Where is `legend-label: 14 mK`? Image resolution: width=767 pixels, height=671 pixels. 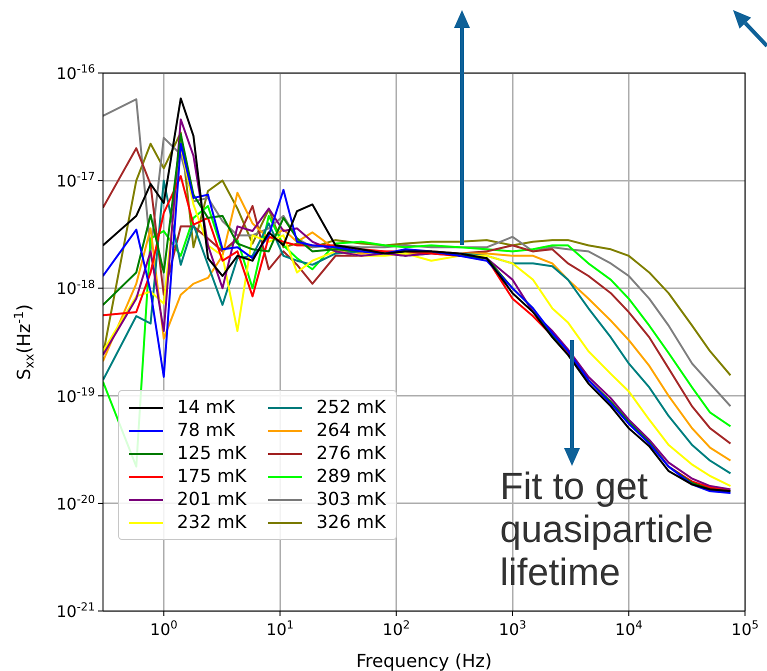
legend-label: 14 mK is located at coordinates (206, 407).